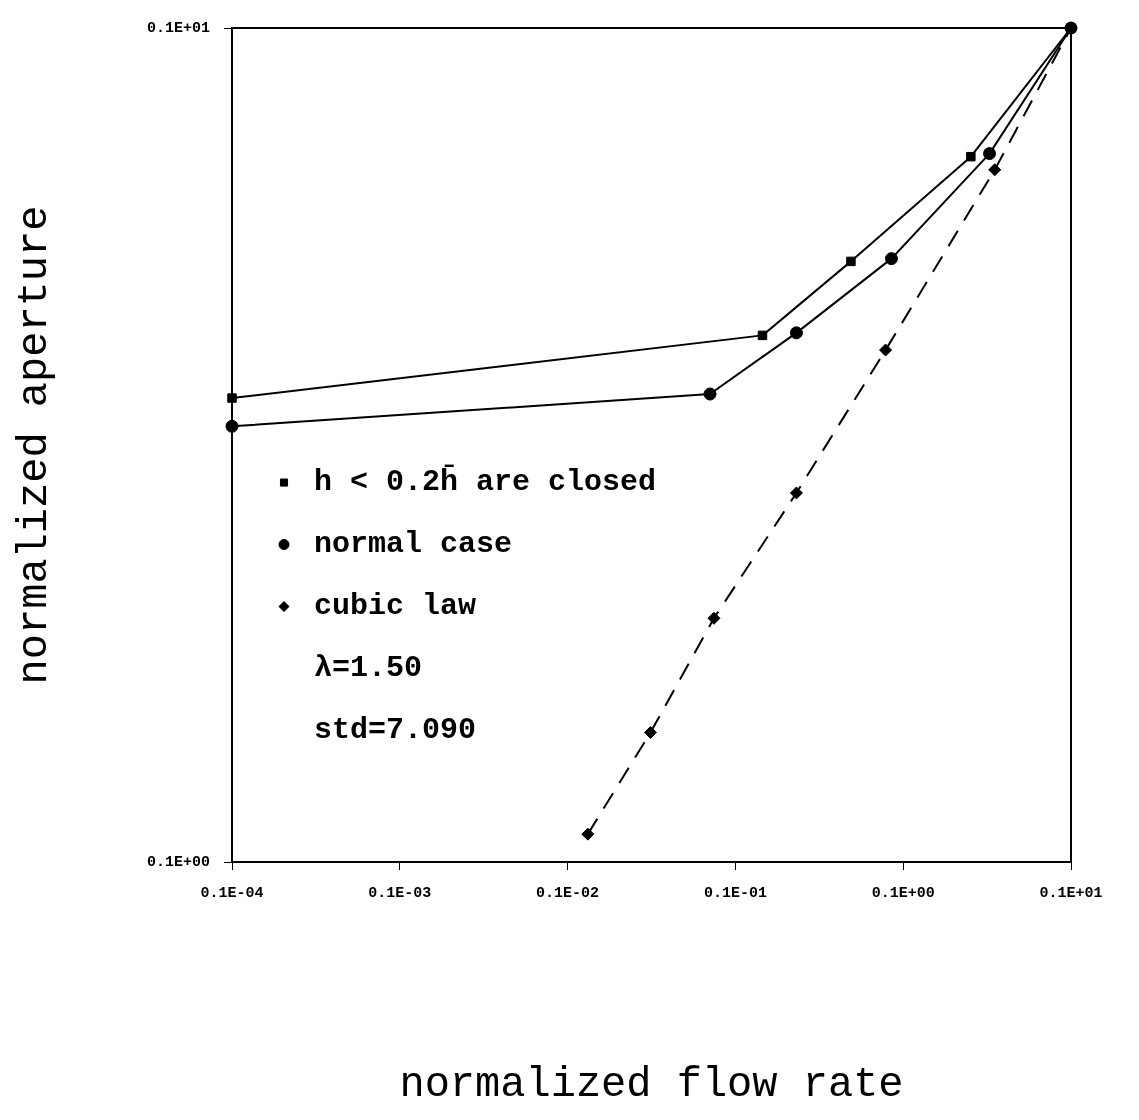 The height and width of the screenshot is (1120, 1139). Describe the element at coordinates (368, 668) in the screenshot. I see `annotation: λ=1.50` at that location.